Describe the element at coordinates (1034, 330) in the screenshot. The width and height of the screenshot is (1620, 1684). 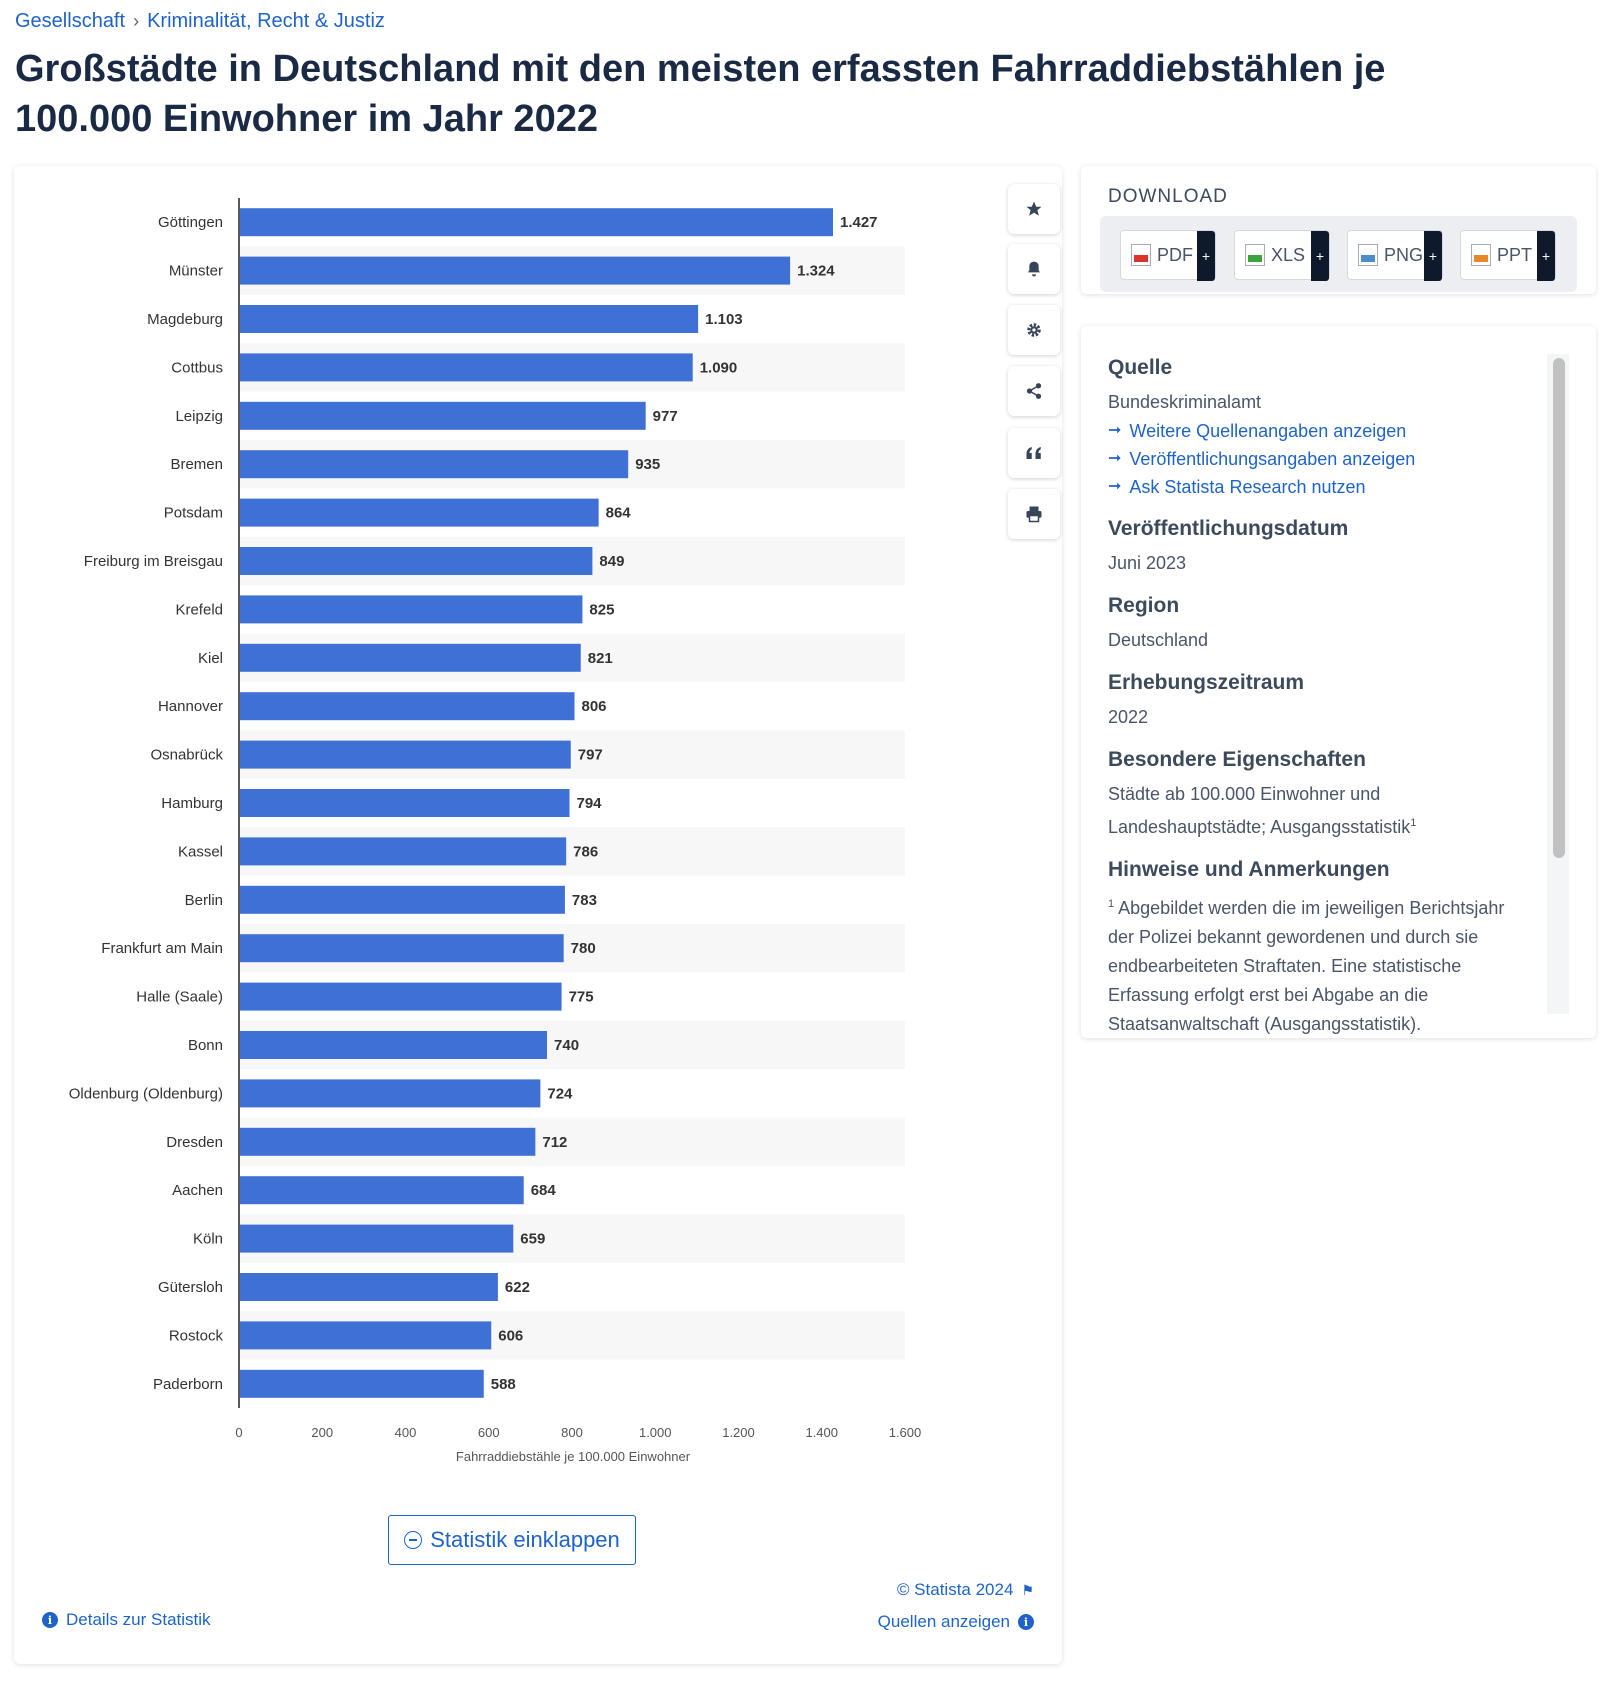
I see `settings-button` at that location.